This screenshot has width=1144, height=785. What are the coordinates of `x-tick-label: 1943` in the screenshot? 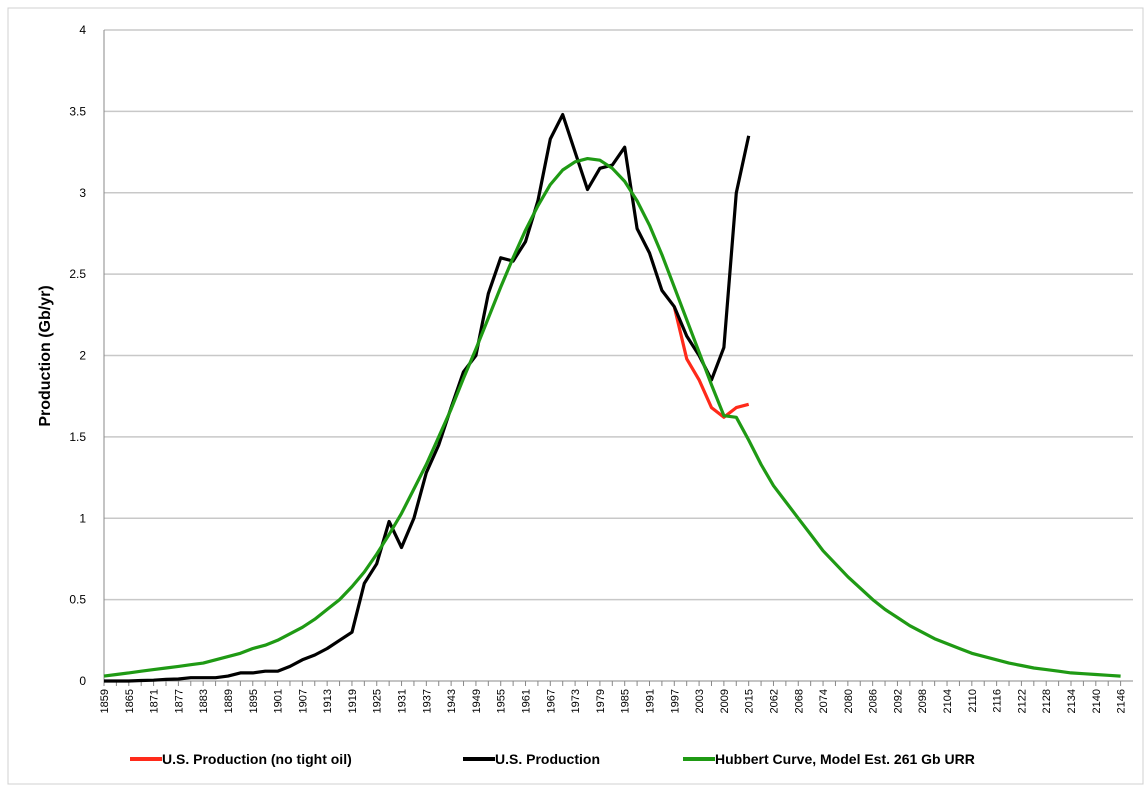 It's located at (452, 701).